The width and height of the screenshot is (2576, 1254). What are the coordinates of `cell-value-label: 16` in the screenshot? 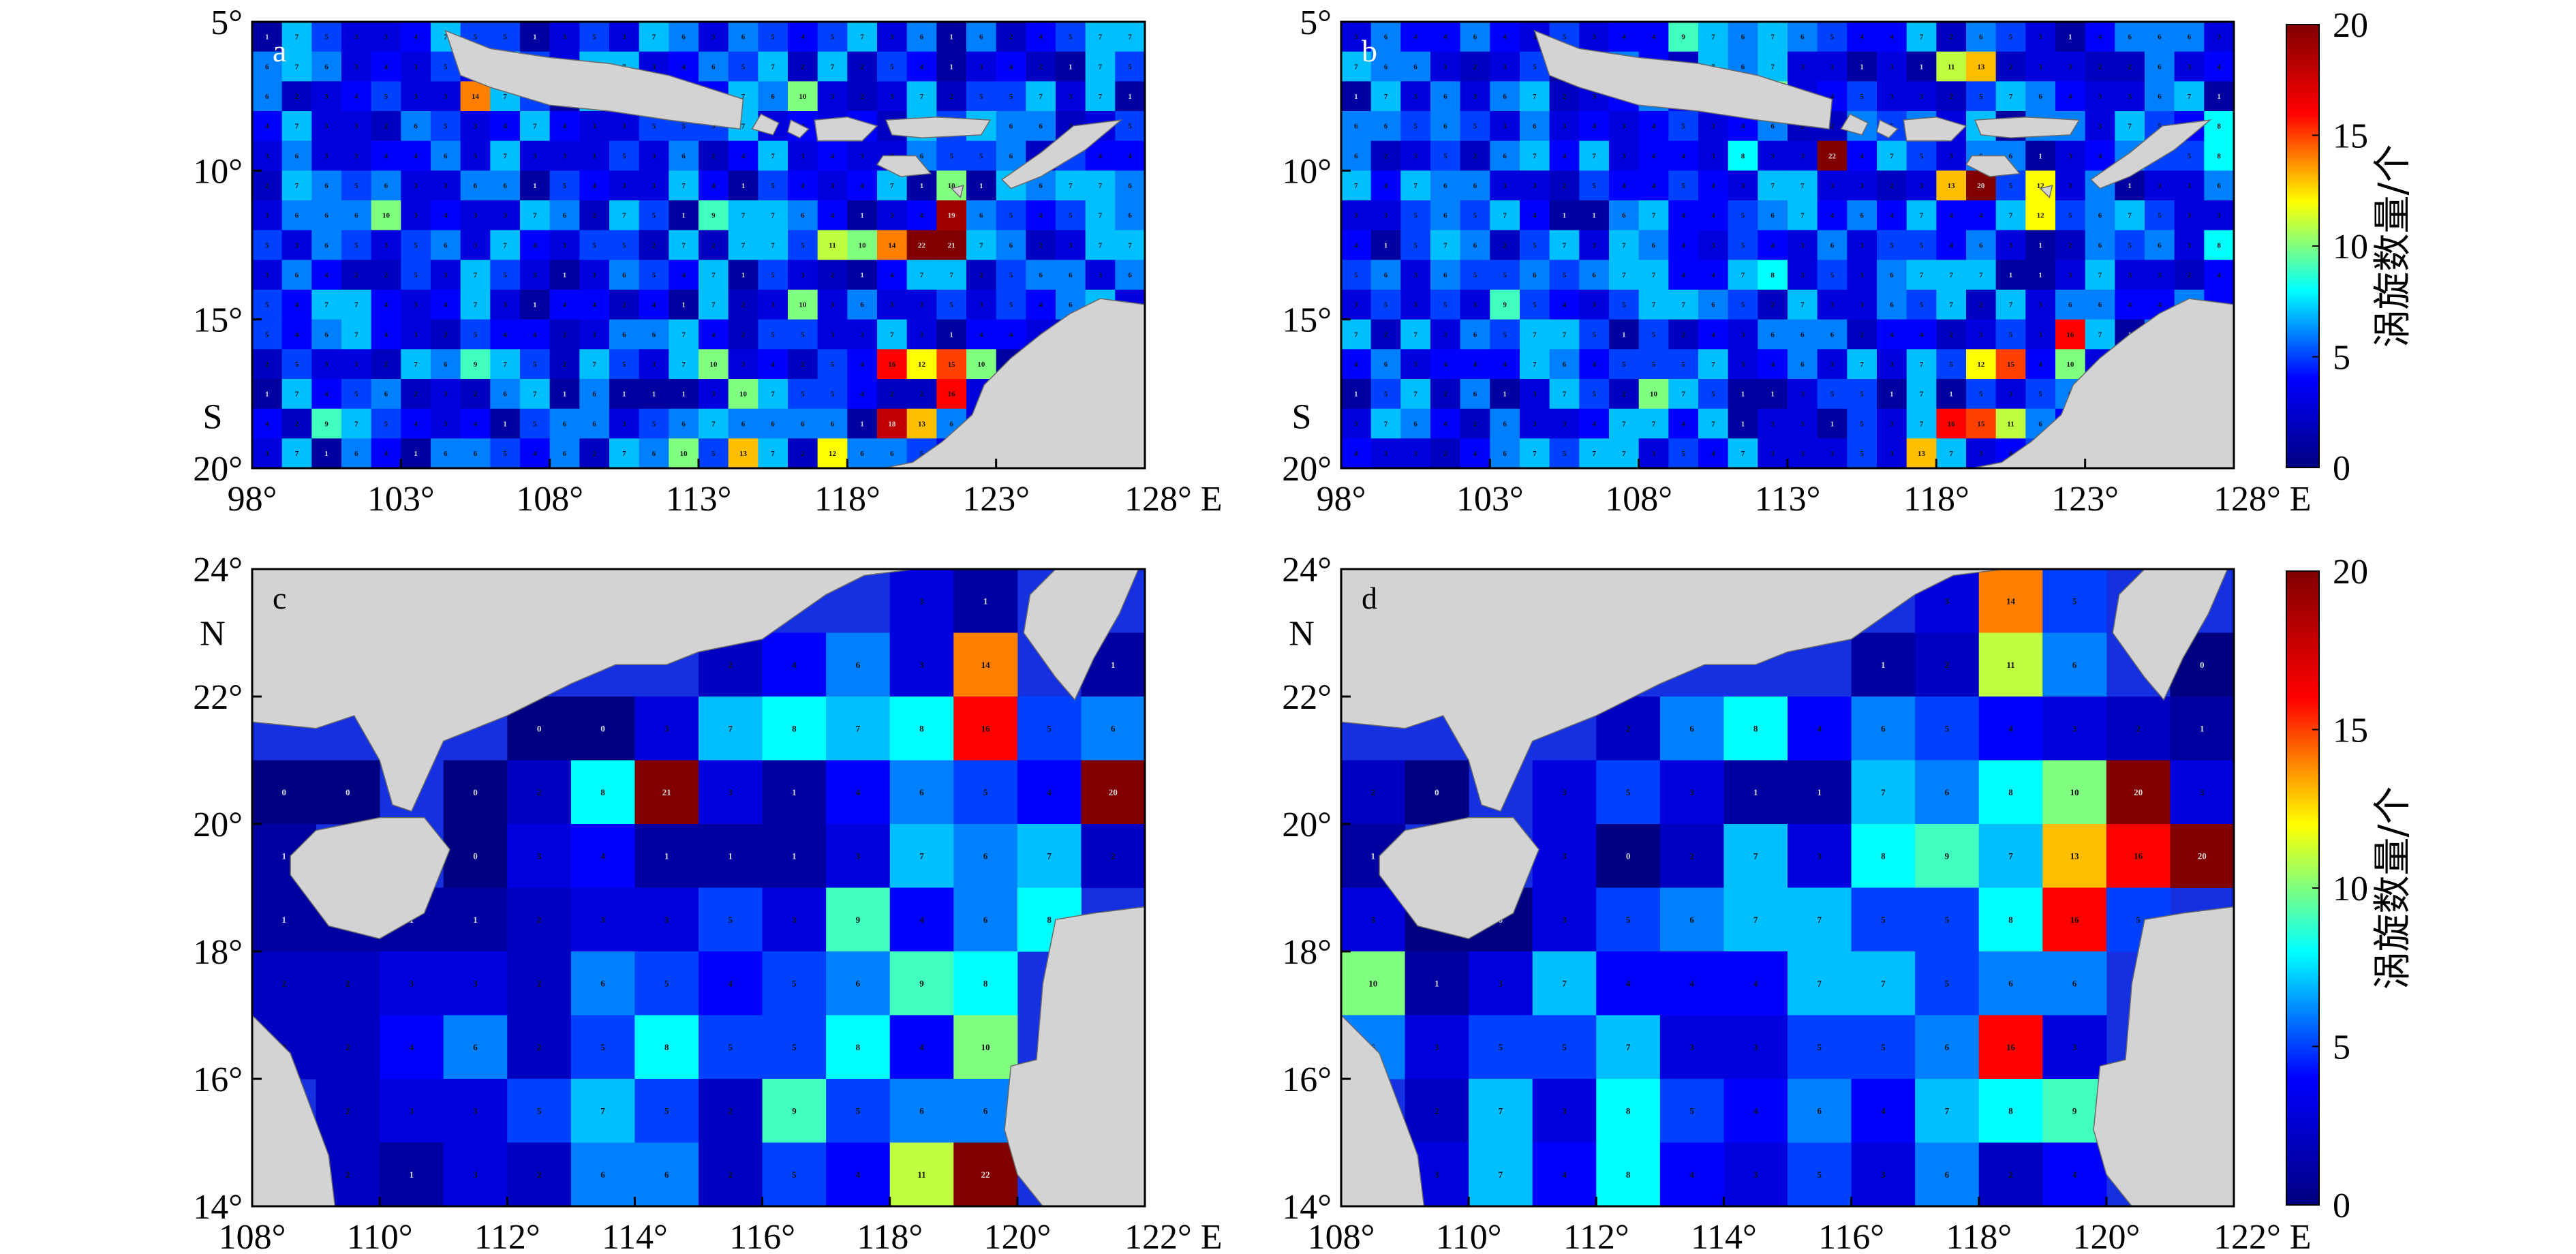 It's located at (892, 365).